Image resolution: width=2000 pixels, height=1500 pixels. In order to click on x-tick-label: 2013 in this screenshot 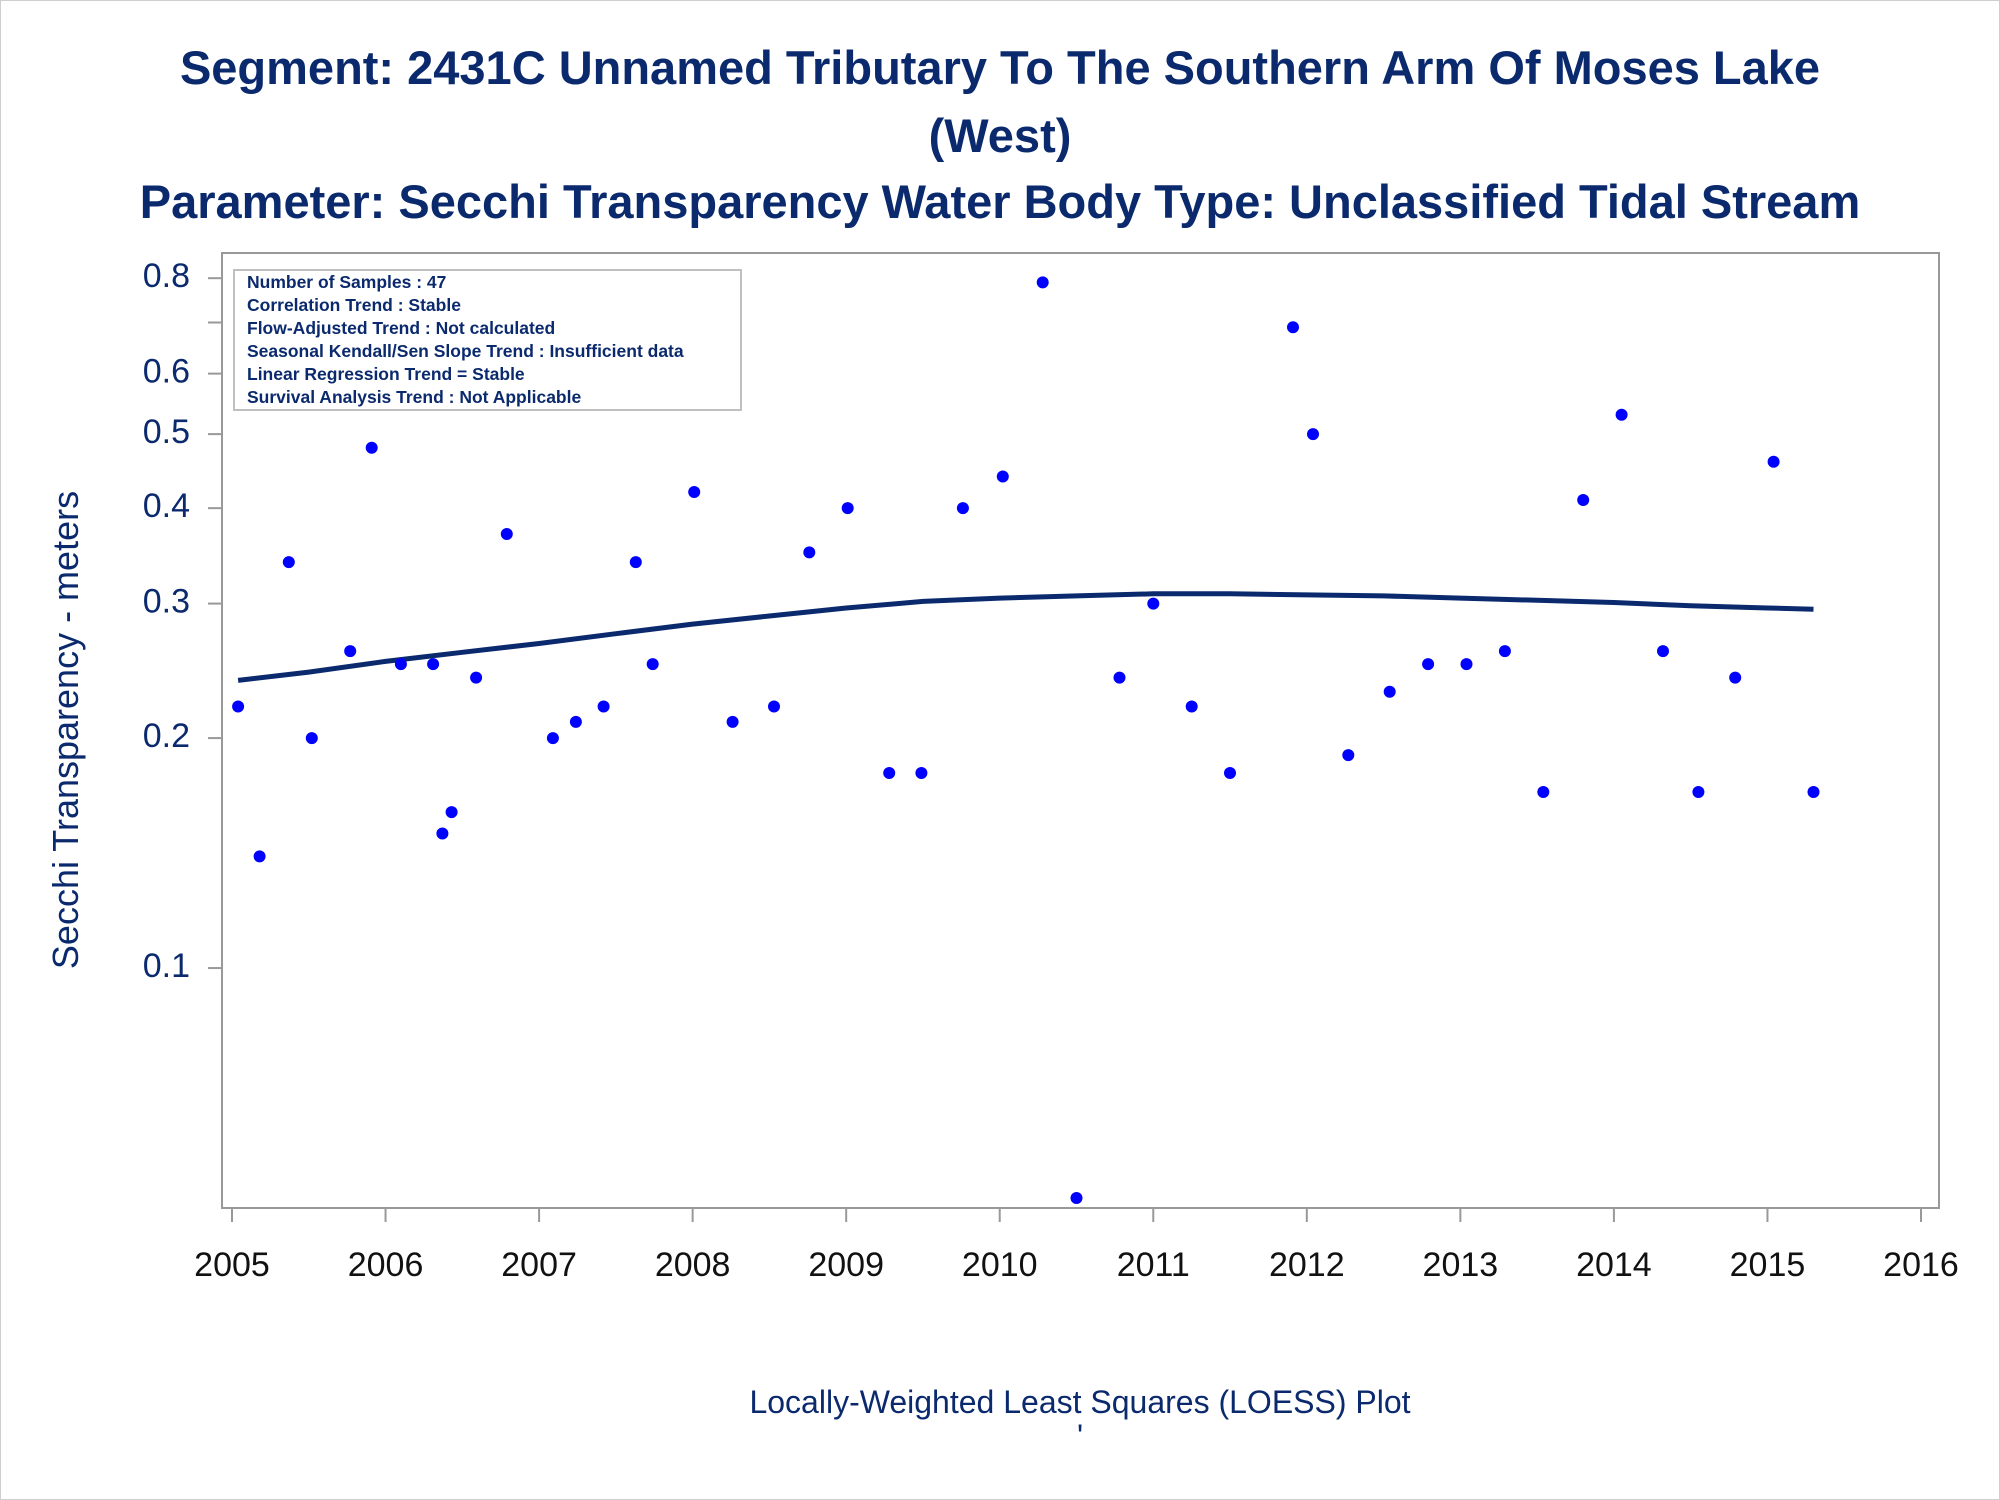, I will do `click(1461, 1265)`.